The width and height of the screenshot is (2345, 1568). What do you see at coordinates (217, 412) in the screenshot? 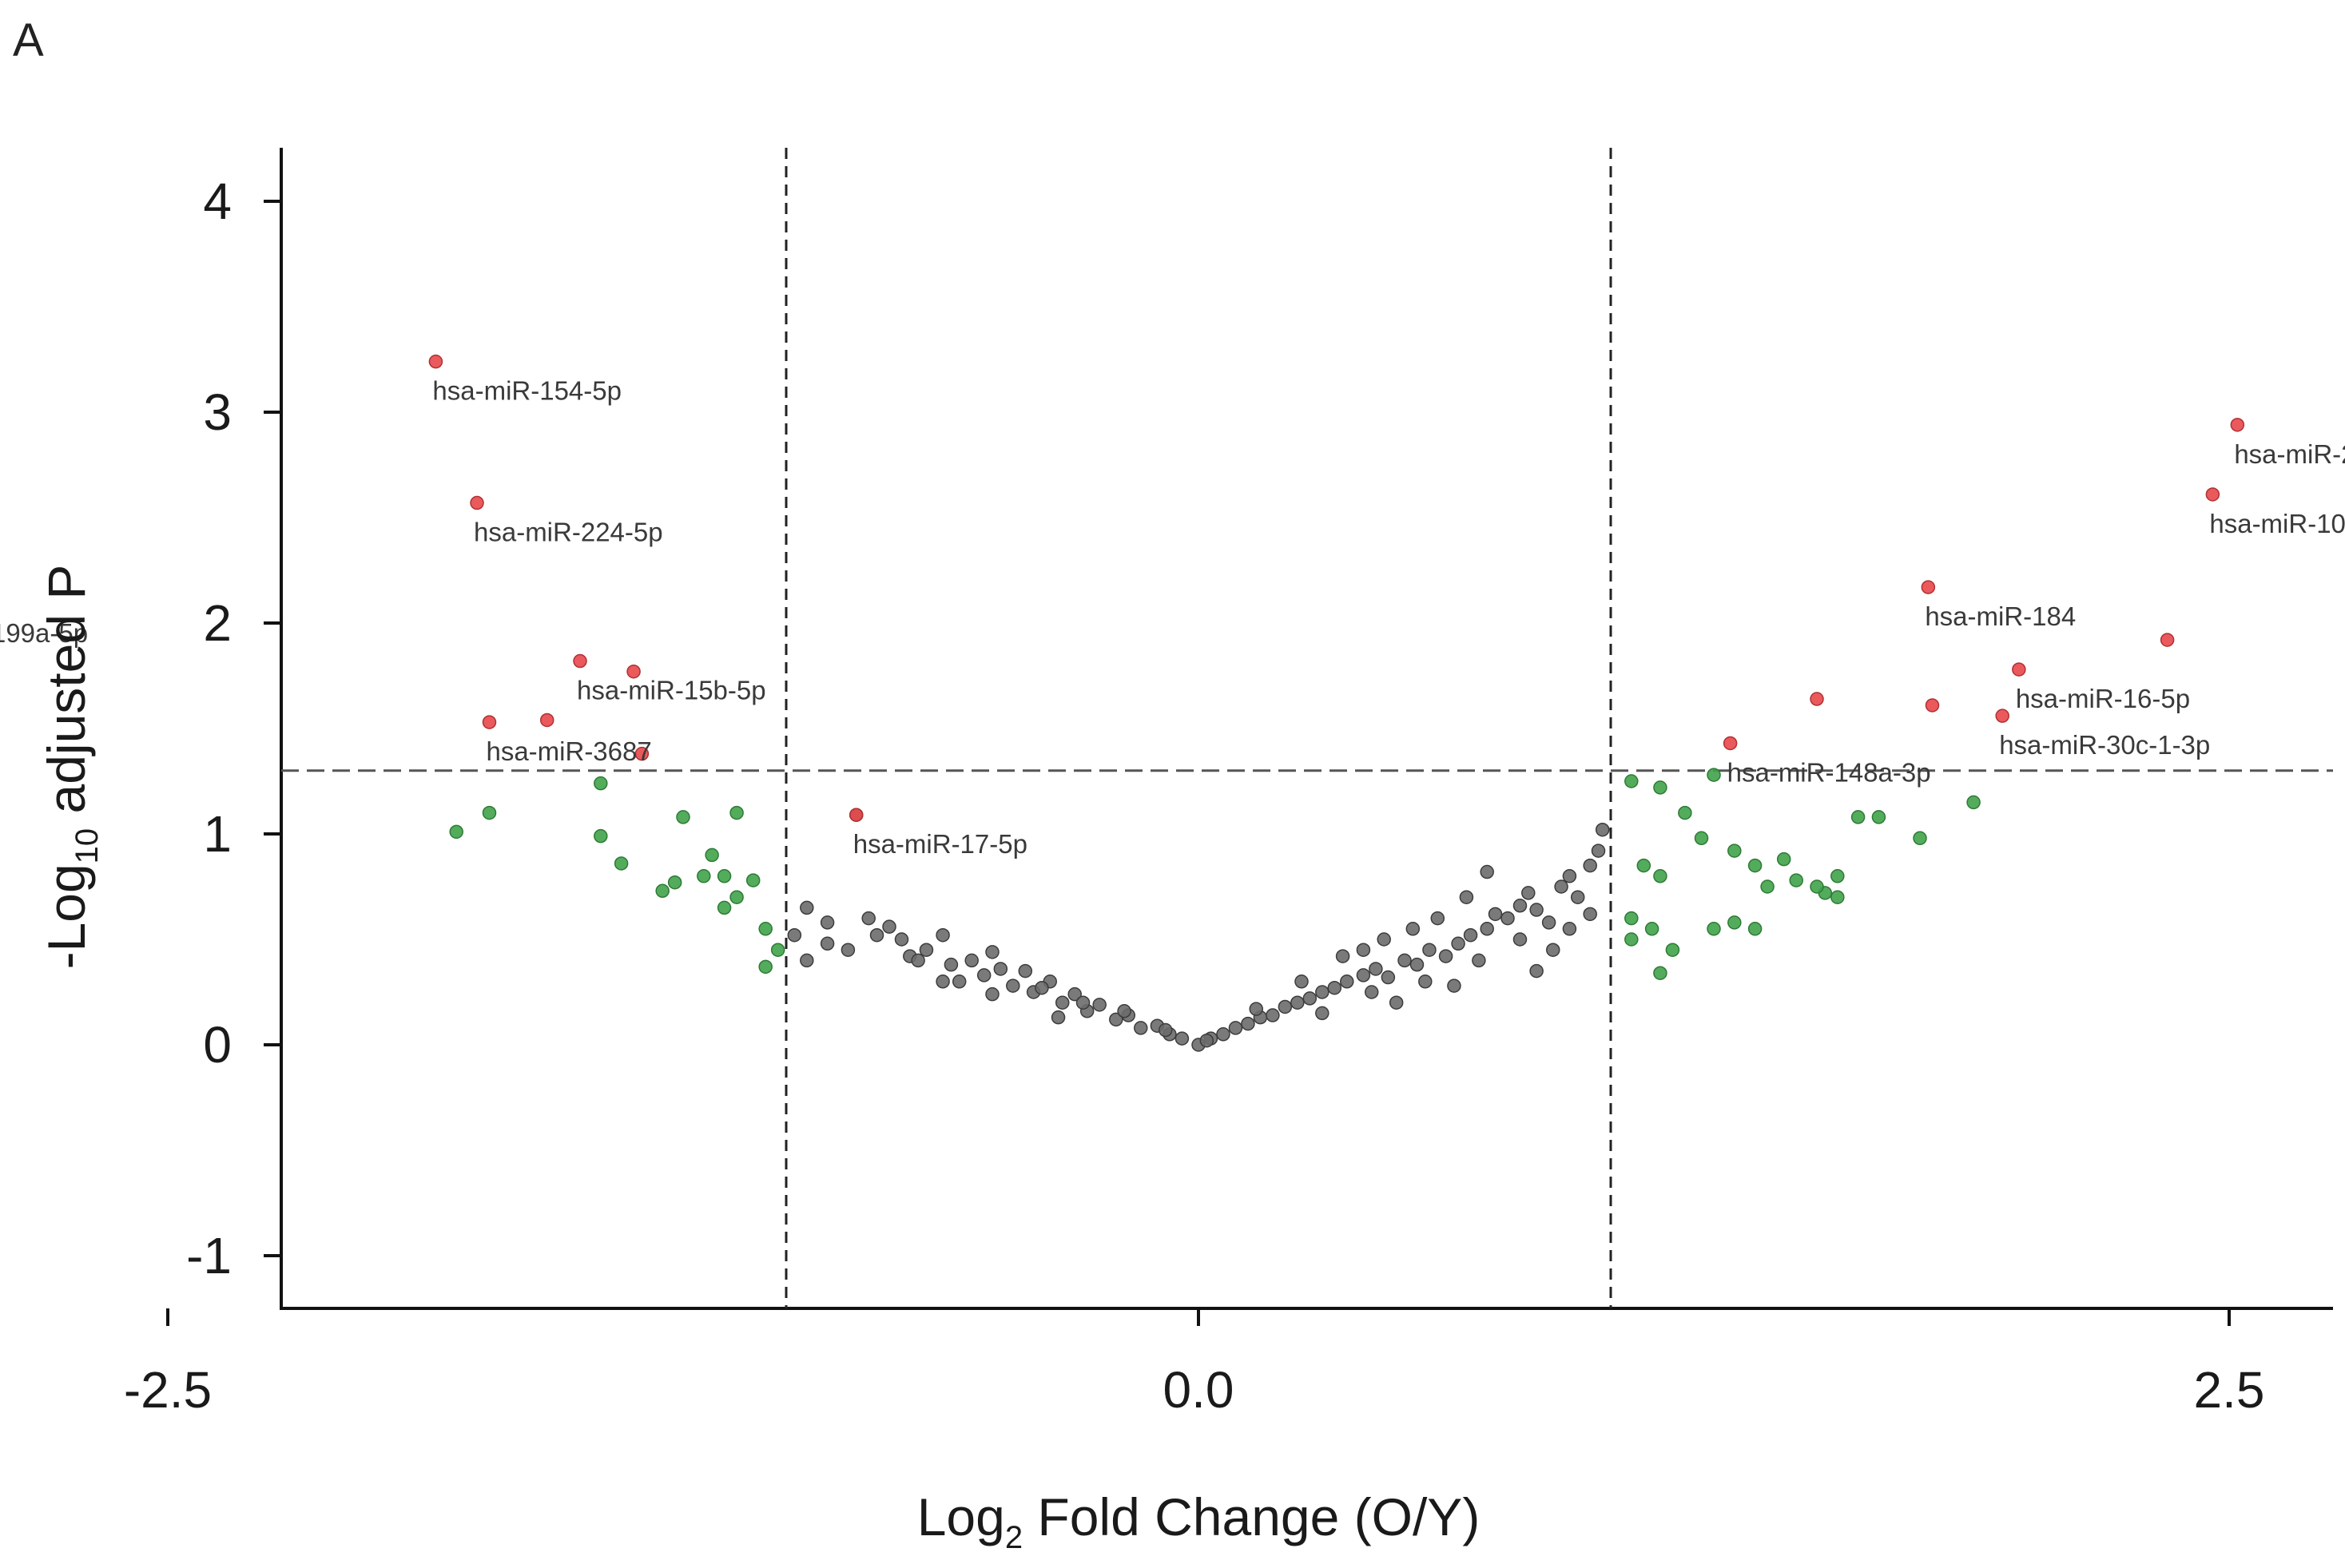
I see `y-tick-label: 3` at bounding box center [217, 412].